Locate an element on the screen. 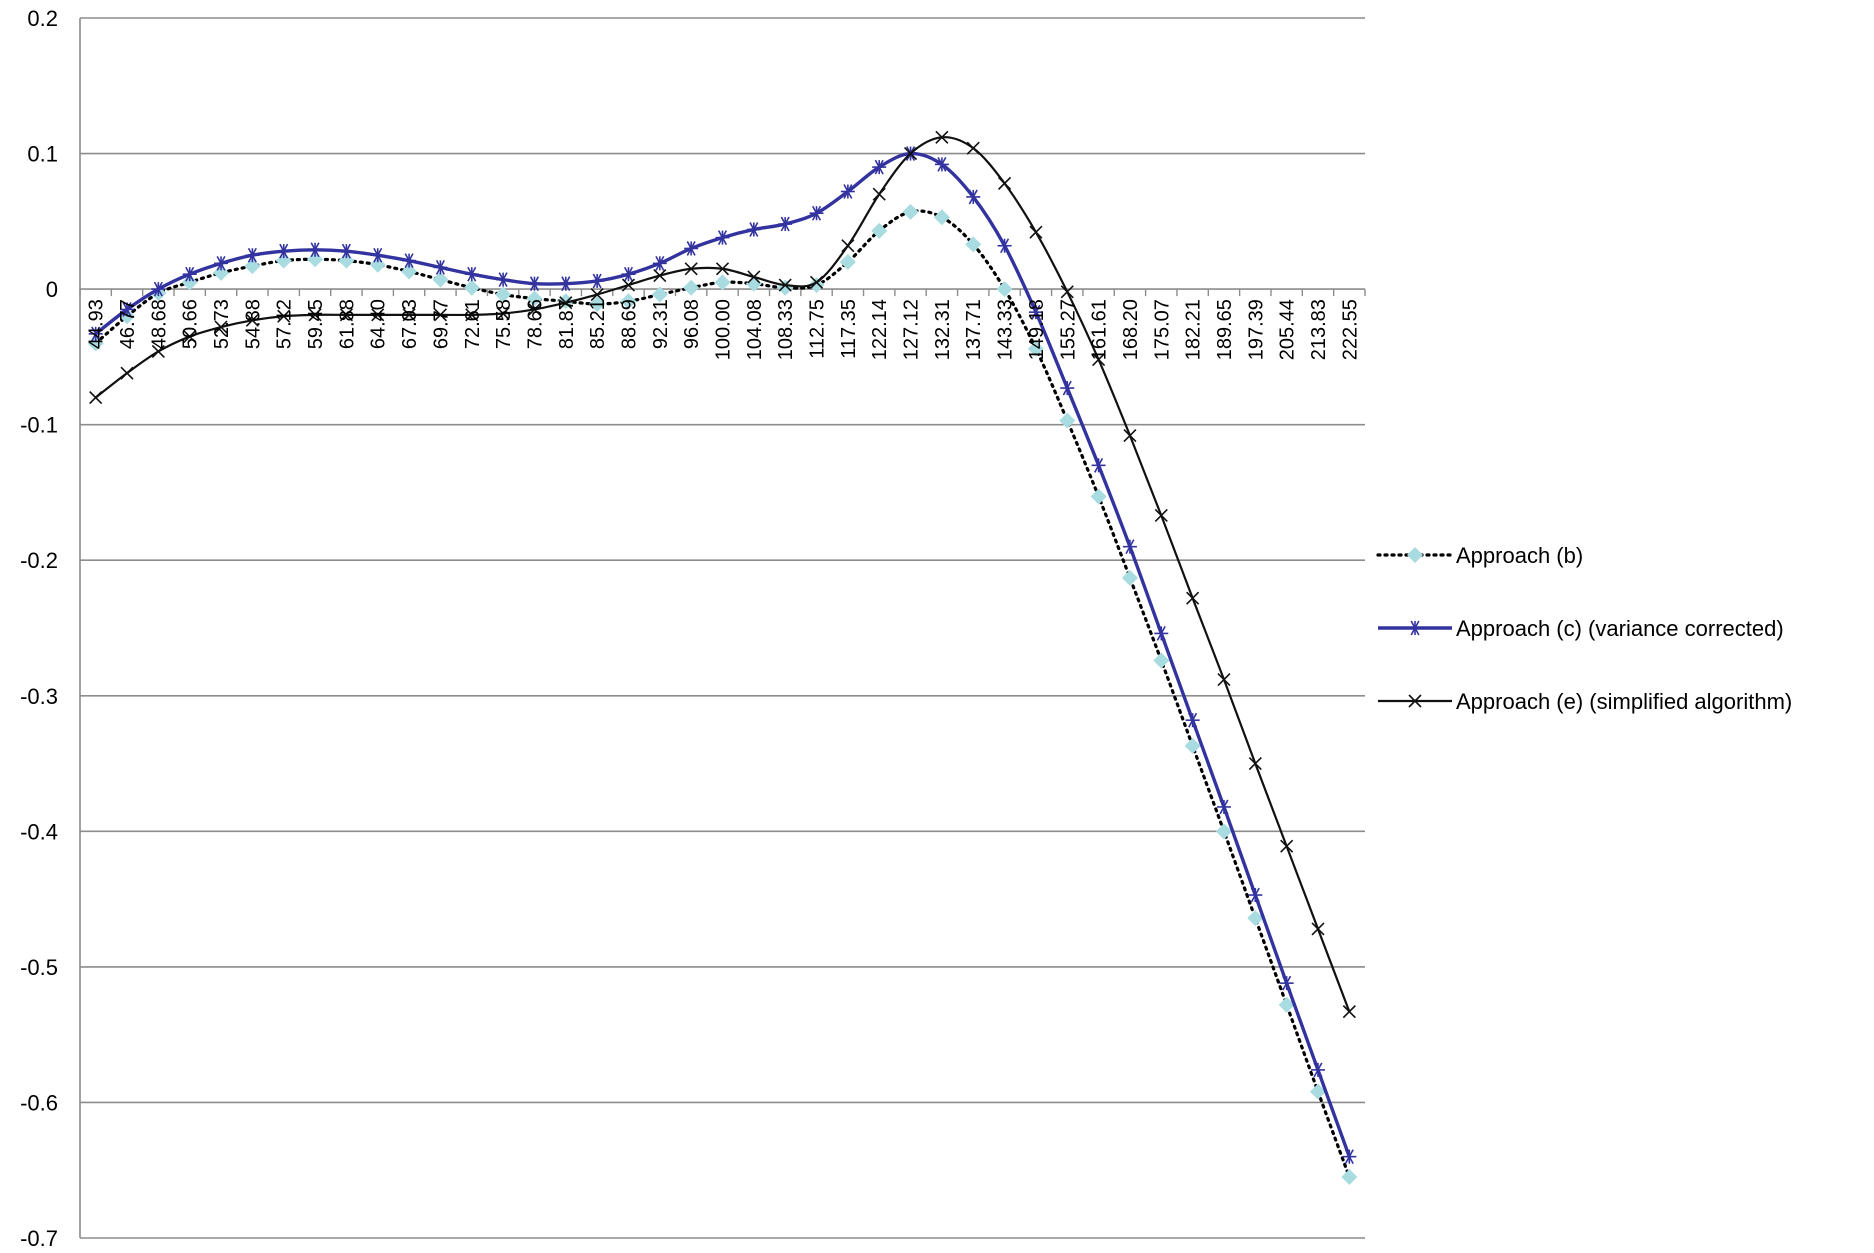 The image size is (1874, 1253). x-tick-label: 61.88 is located at coordinates (347, 324).